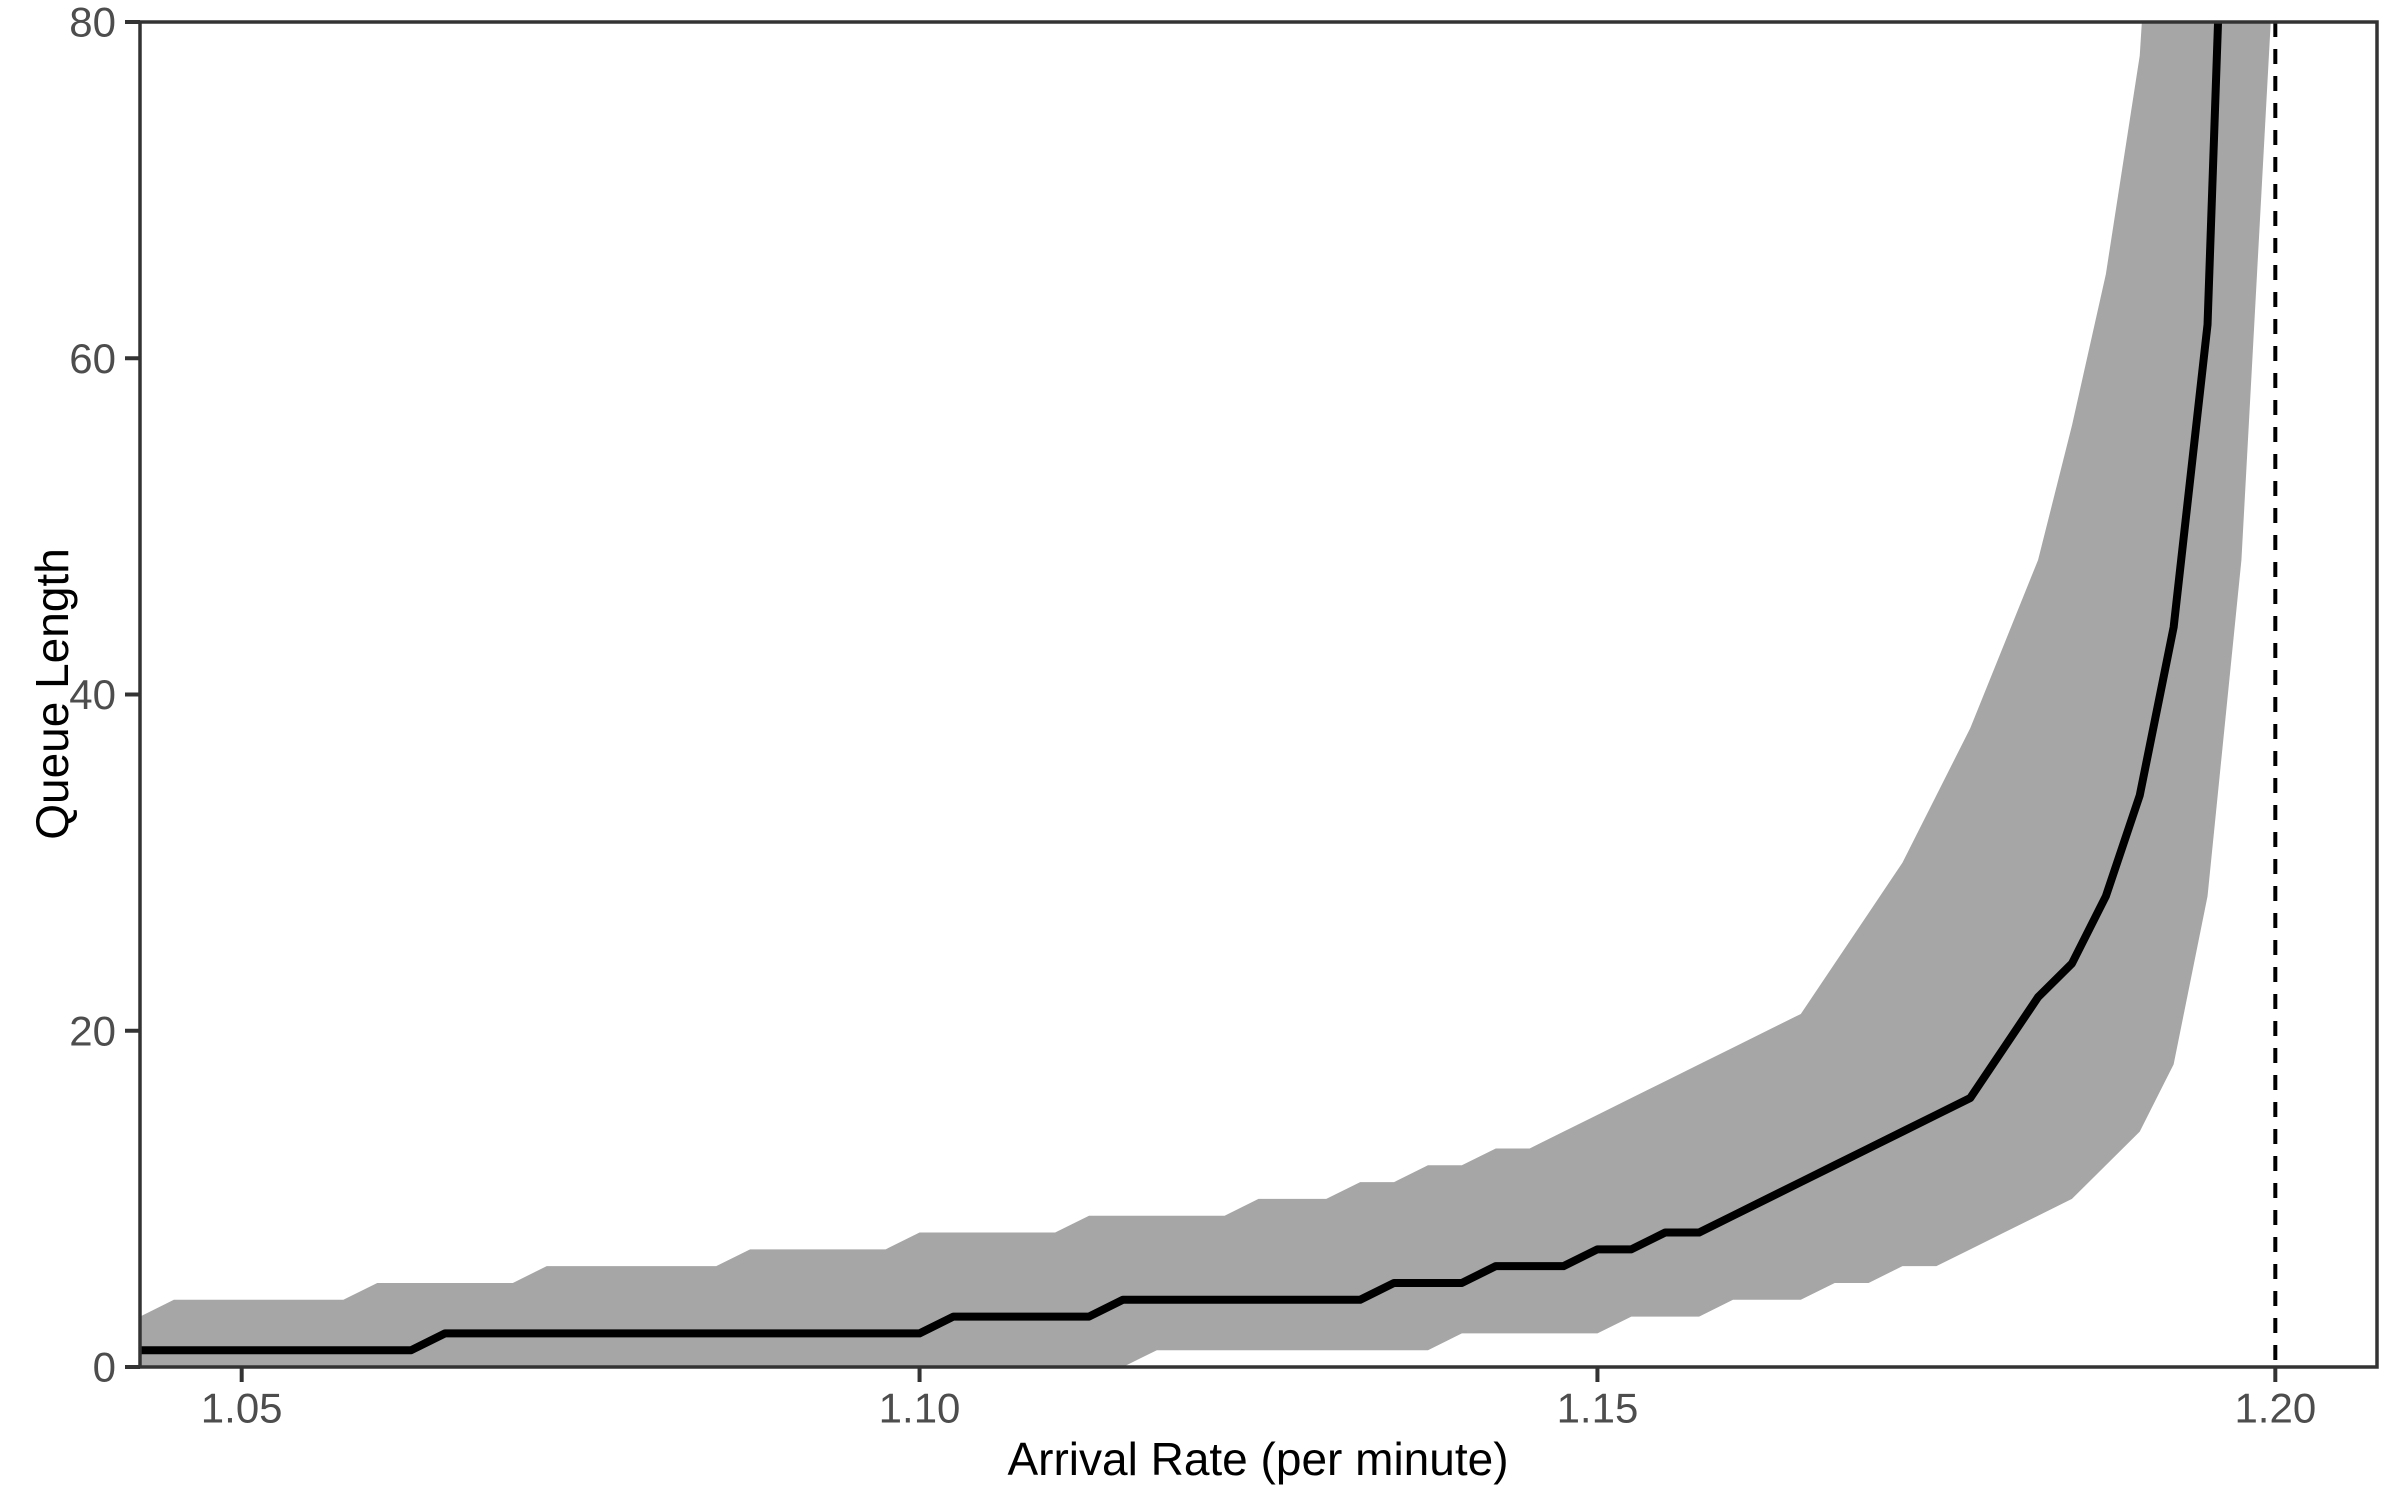  I want to click on x-tick-label: 1.10, so click(920, 1408).